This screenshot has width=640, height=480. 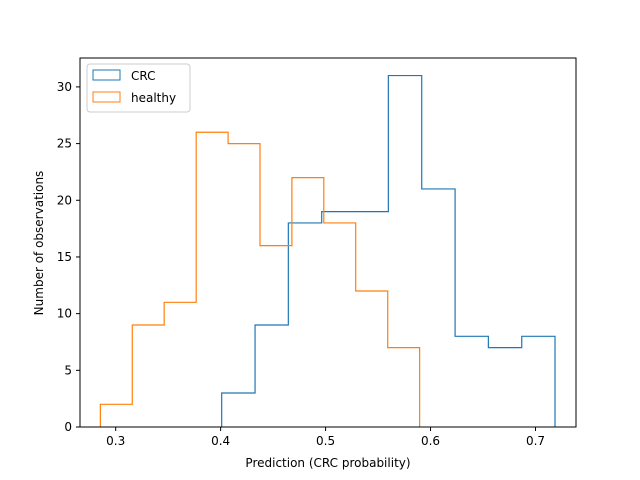 I want to click on legend-swatch-crc, so click(x=106, y=75).